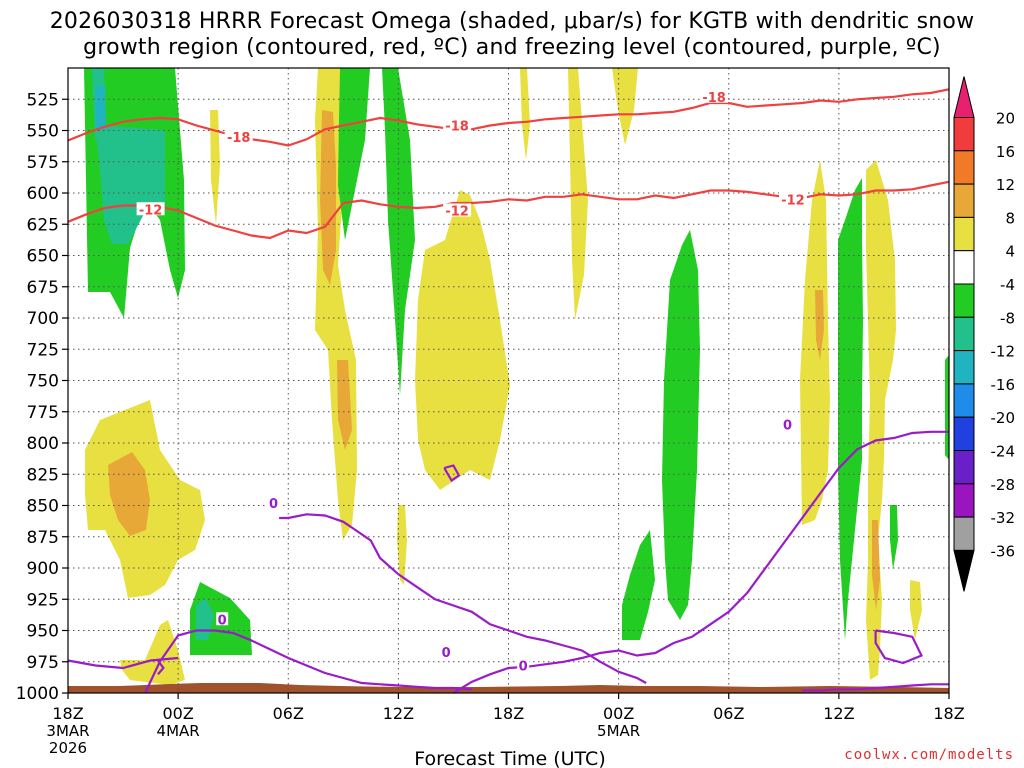 This screenshot has width=1024, height=768. Describe the element at coordinates (67, 713) in the screenshot. I see `x-tick-label-0: 18Z` at that location.